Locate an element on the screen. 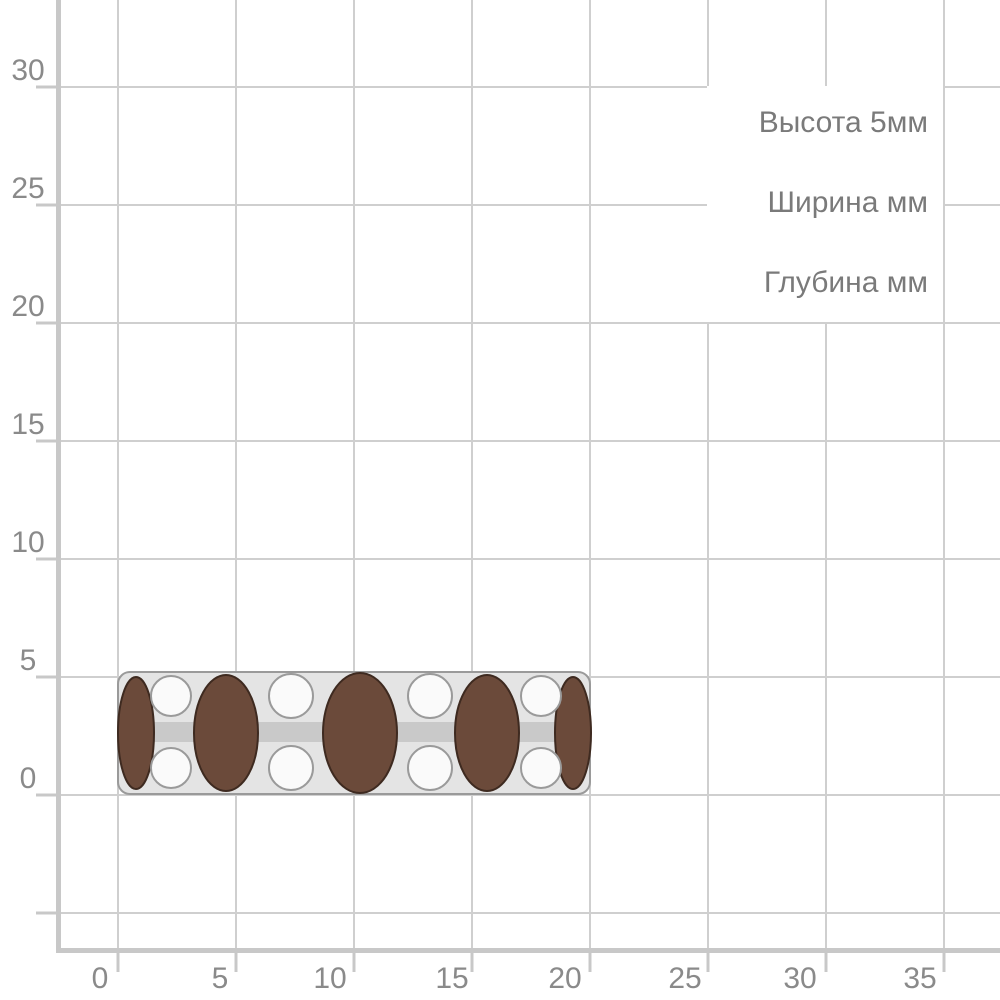 The height and width of the screenshot is (1000, 1000). y-axis-bar is located at coordinates (58, 476).